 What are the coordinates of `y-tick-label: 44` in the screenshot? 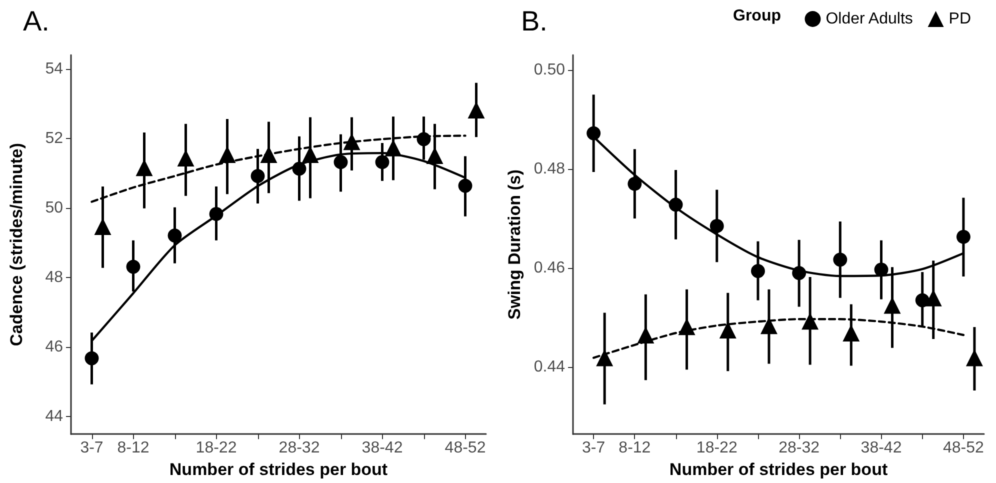 It's located at (54, 417).